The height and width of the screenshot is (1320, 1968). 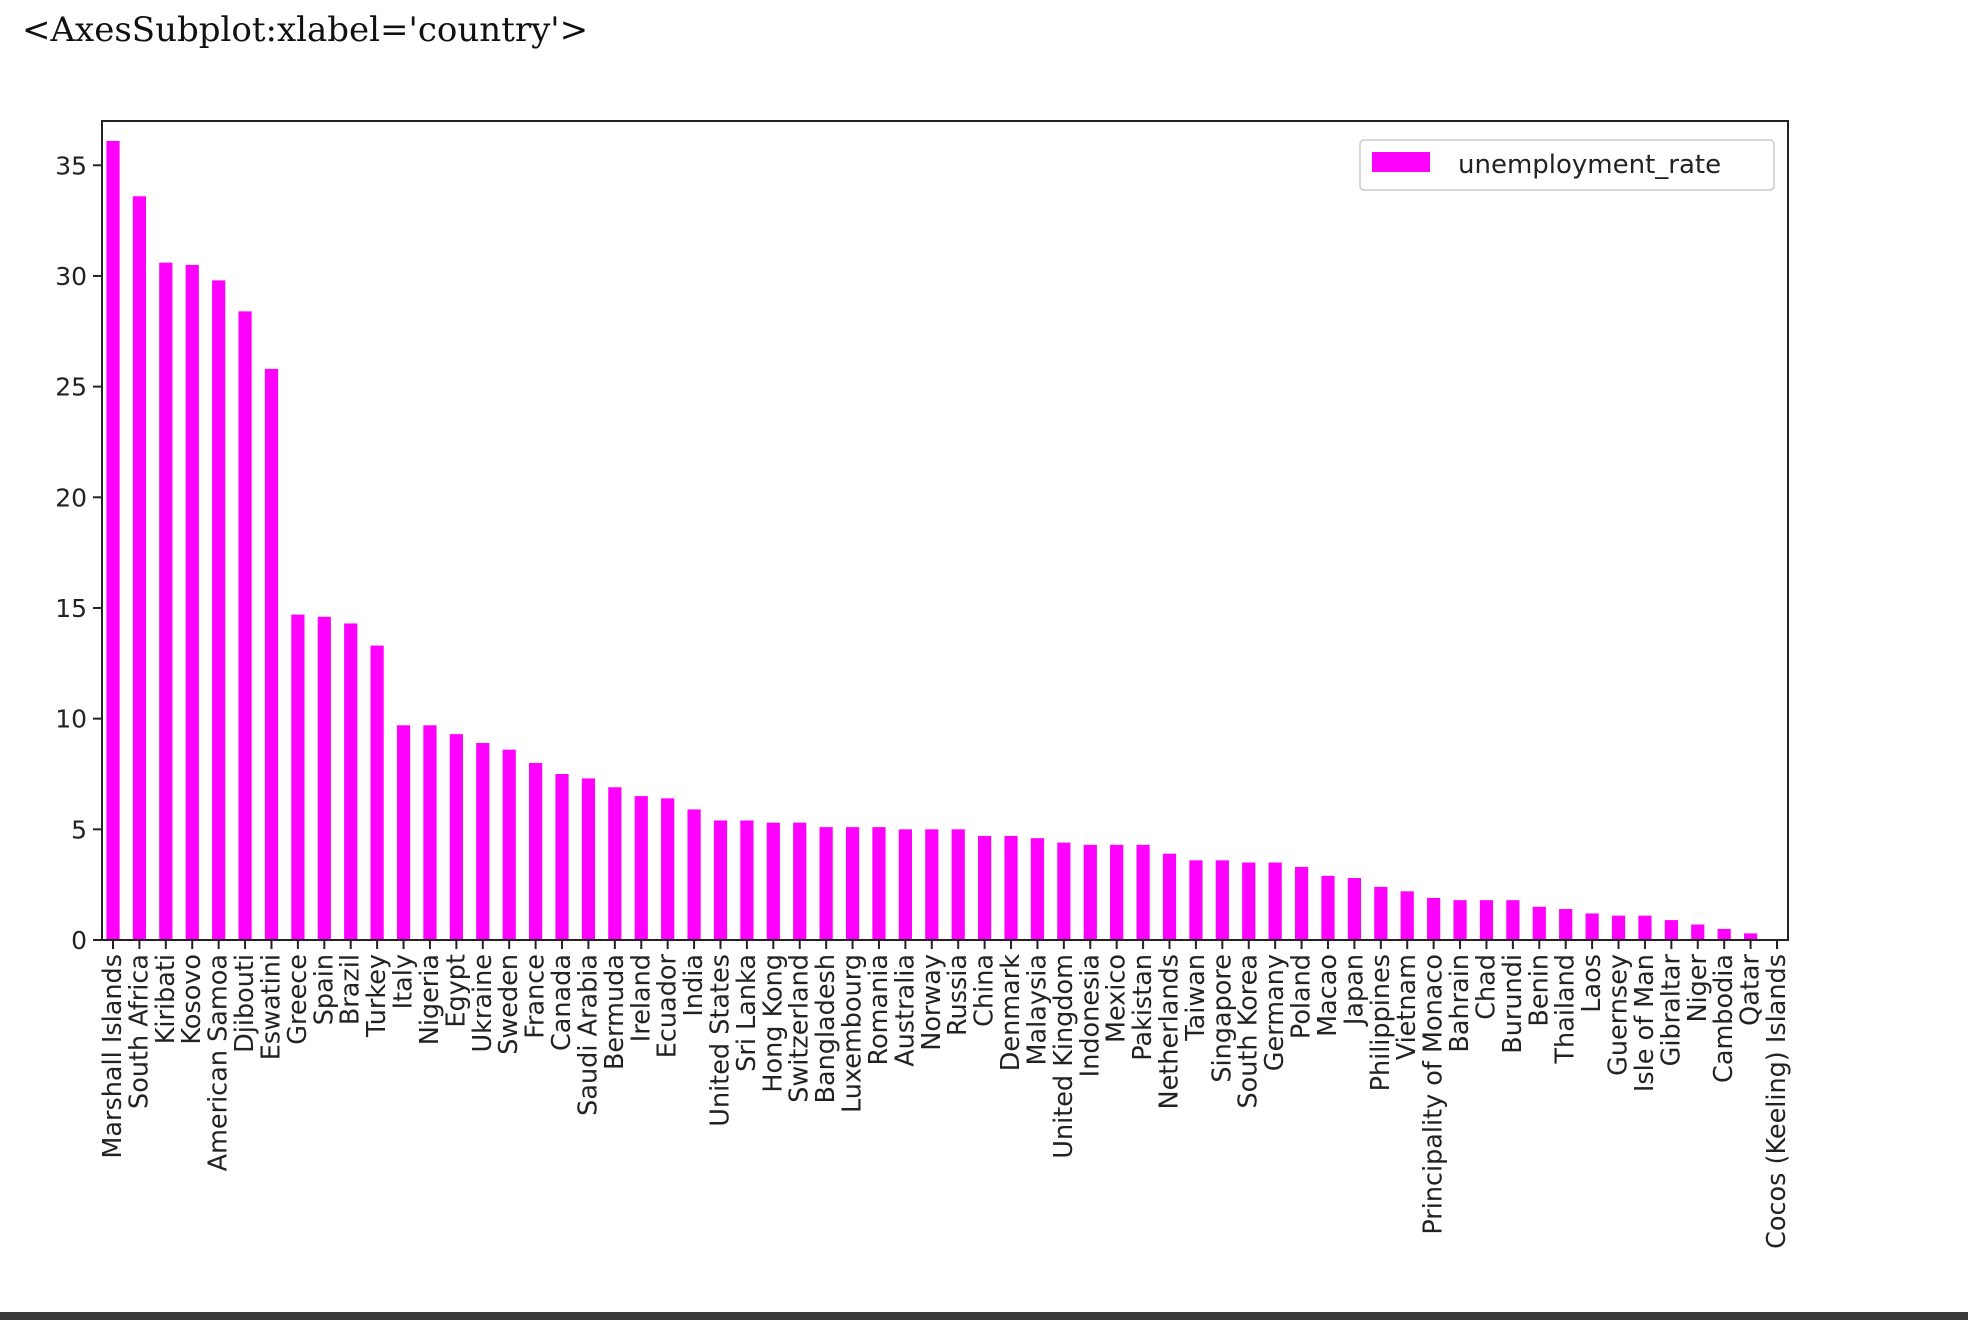 I want to click on x-tick-label: Vietnam, so click(x=1407, y=1007).